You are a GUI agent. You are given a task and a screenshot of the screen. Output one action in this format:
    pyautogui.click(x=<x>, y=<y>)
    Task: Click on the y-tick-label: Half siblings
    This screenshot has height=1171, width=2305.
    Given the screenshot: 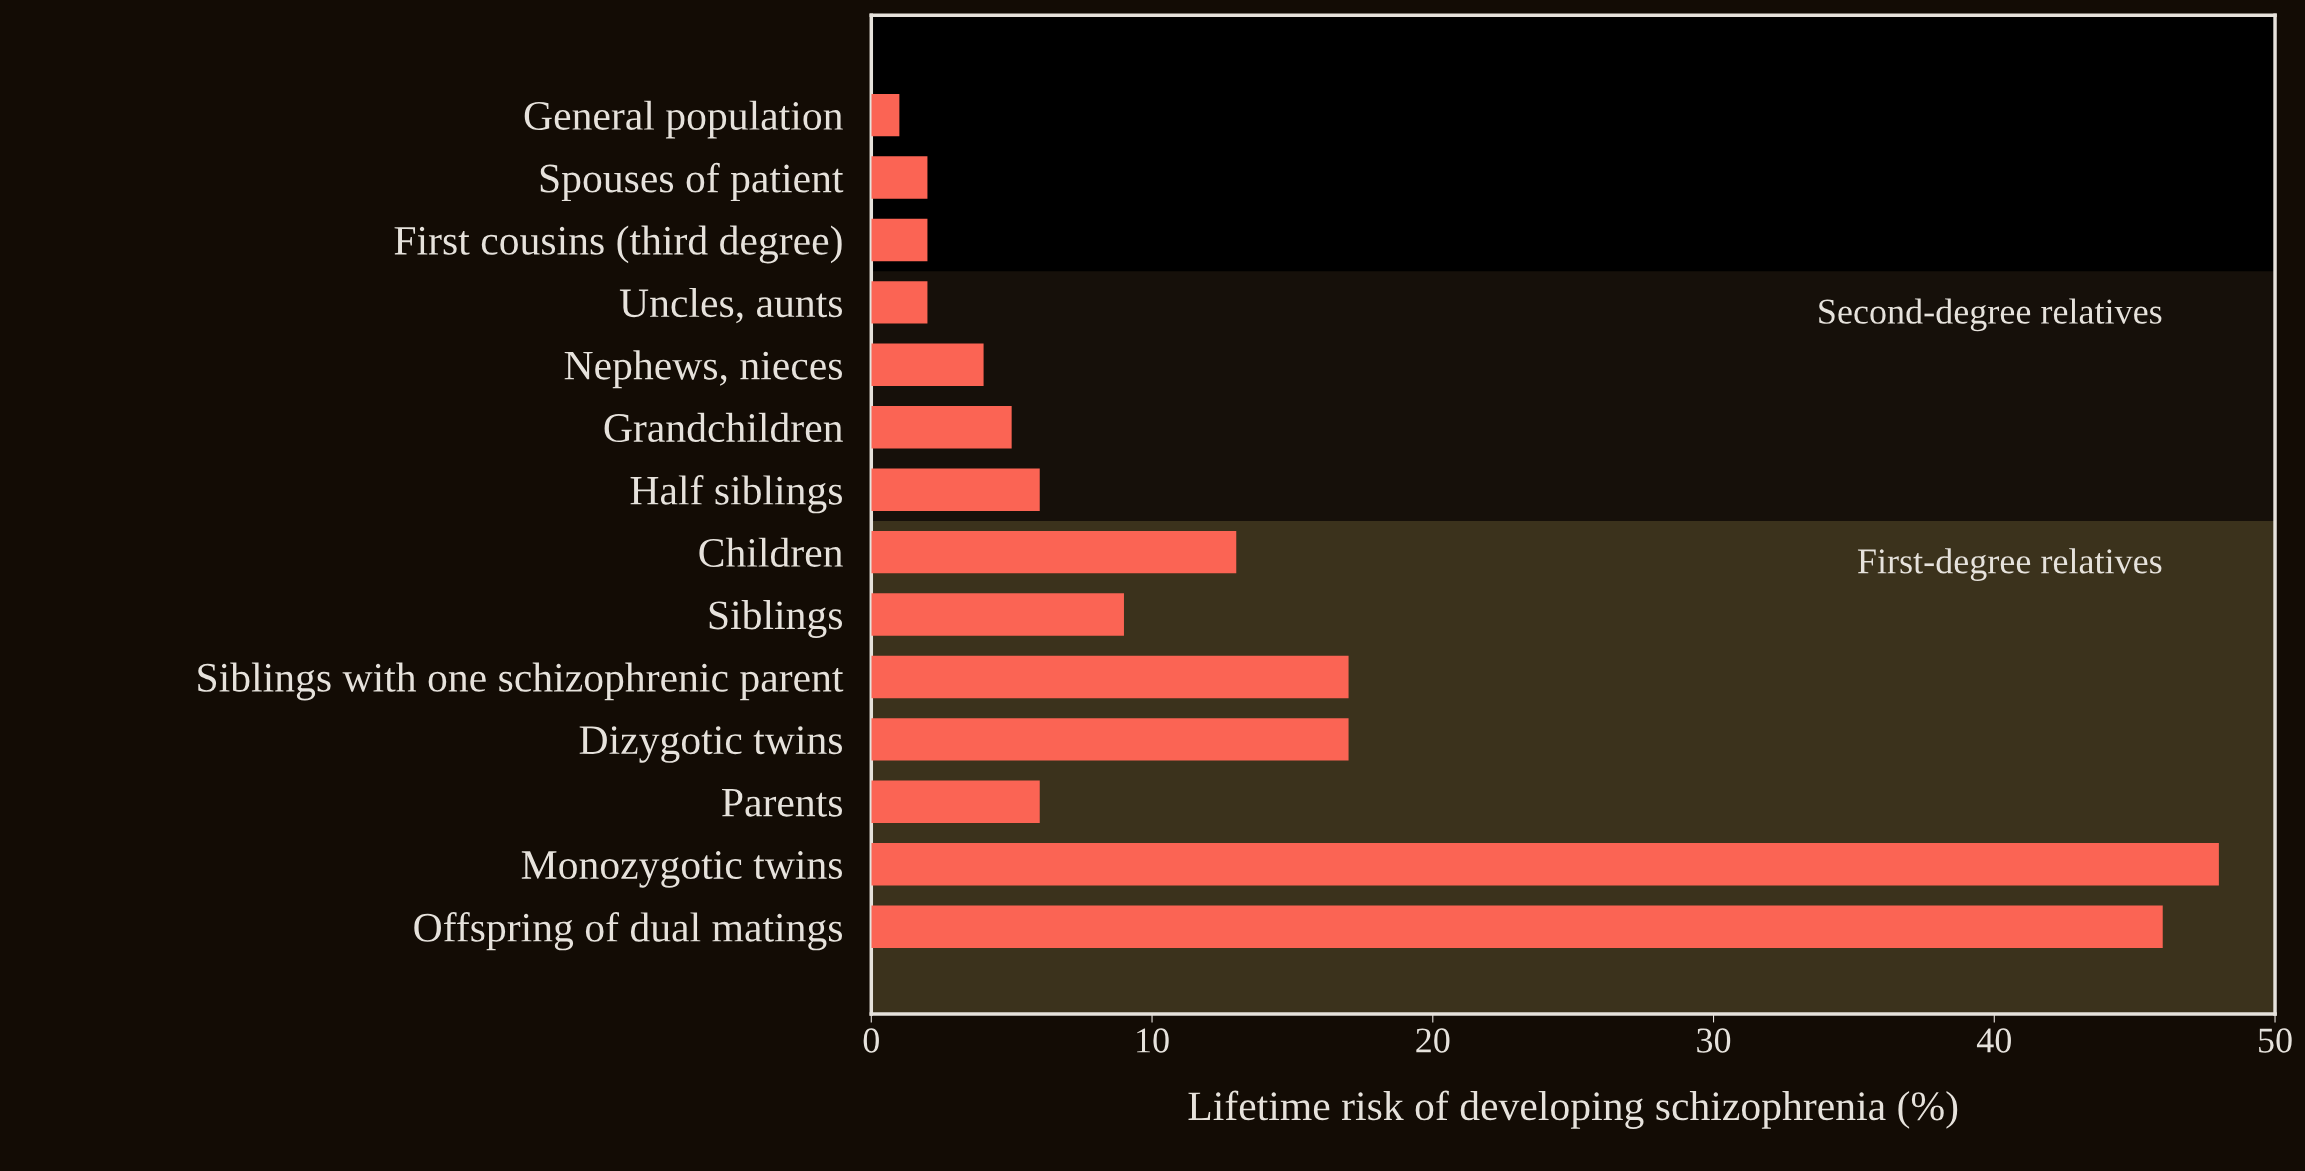 What is the action you would take?
    pyautogui.click(x=736, y=494)
    